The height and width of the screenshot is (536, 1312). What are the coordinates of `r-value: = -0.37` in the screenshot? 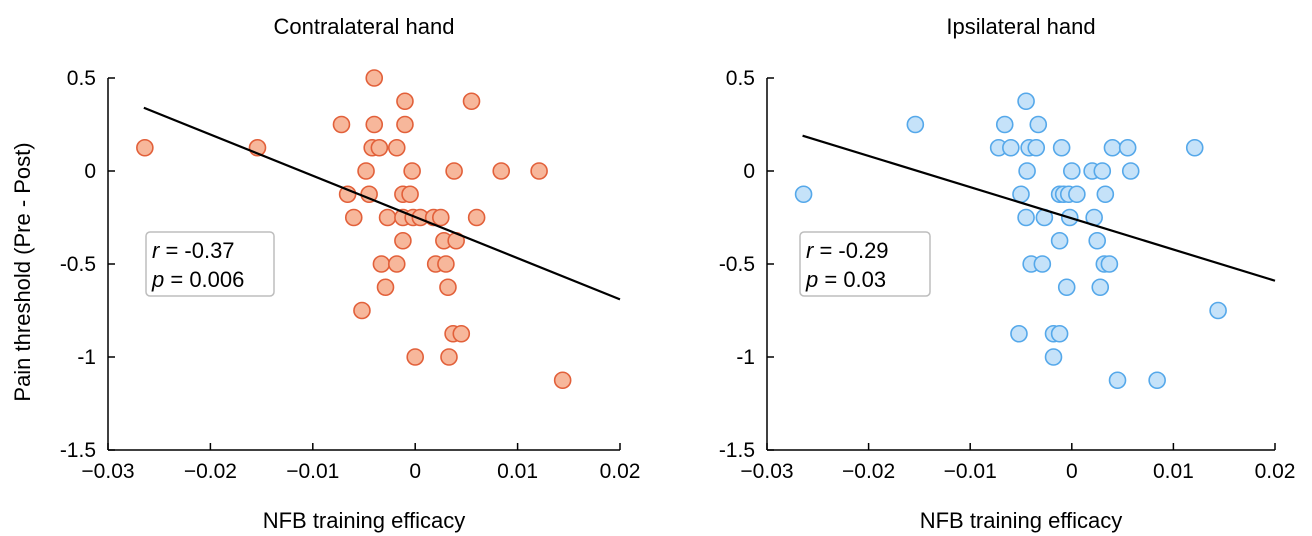 It's located at (196, 250).